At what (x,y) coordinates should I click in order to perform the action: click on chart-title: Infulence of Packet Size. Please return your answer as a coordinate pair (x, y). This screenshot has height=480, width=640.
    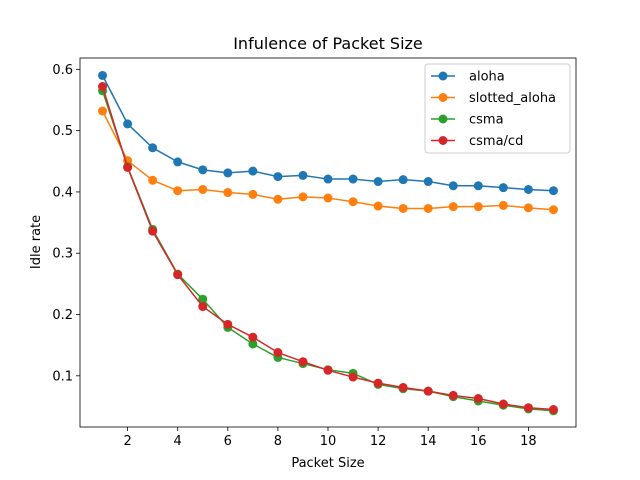
    Looking at the image, I should click on (328, 43).